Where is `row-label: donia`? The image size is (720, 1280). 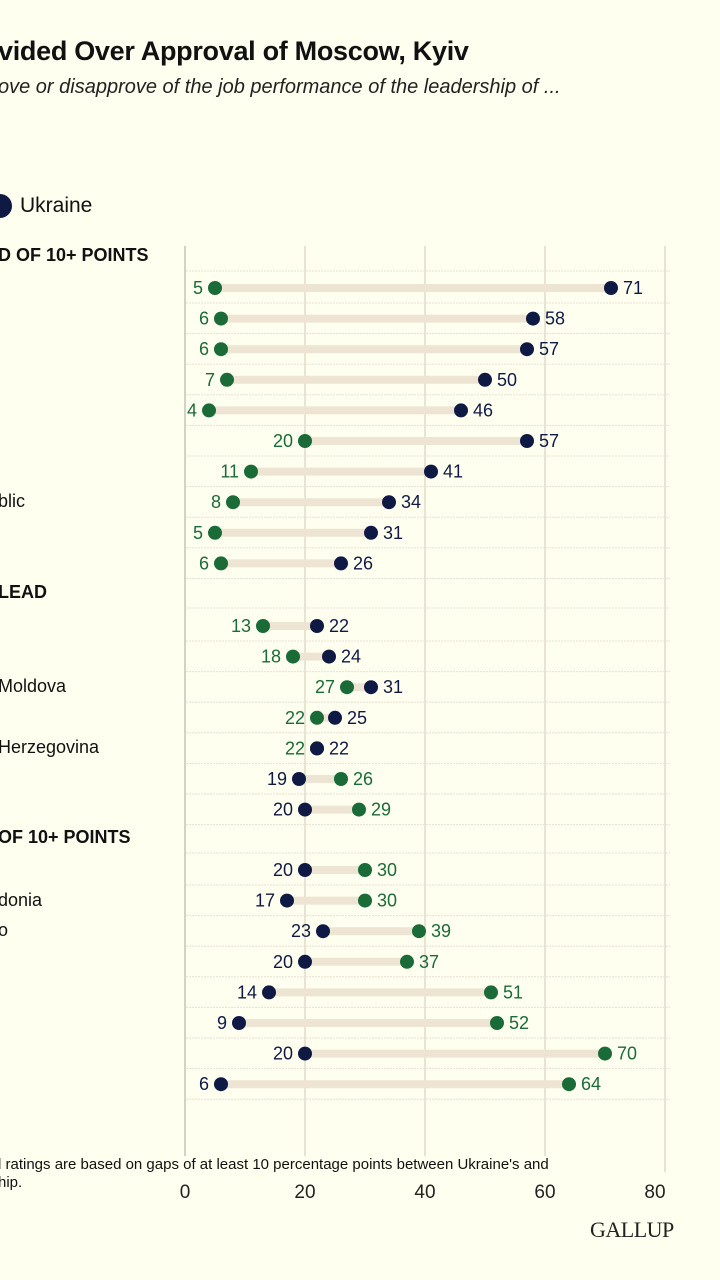 row-label: donia is located at coordinates (21, 899).